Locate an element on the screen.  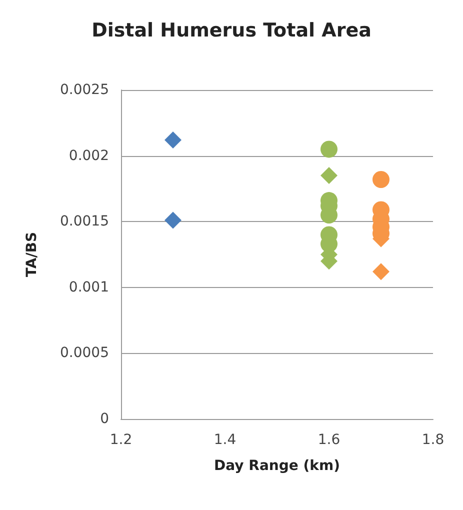
x-tick-label: 1.8 is located at coordinates (433, 440).